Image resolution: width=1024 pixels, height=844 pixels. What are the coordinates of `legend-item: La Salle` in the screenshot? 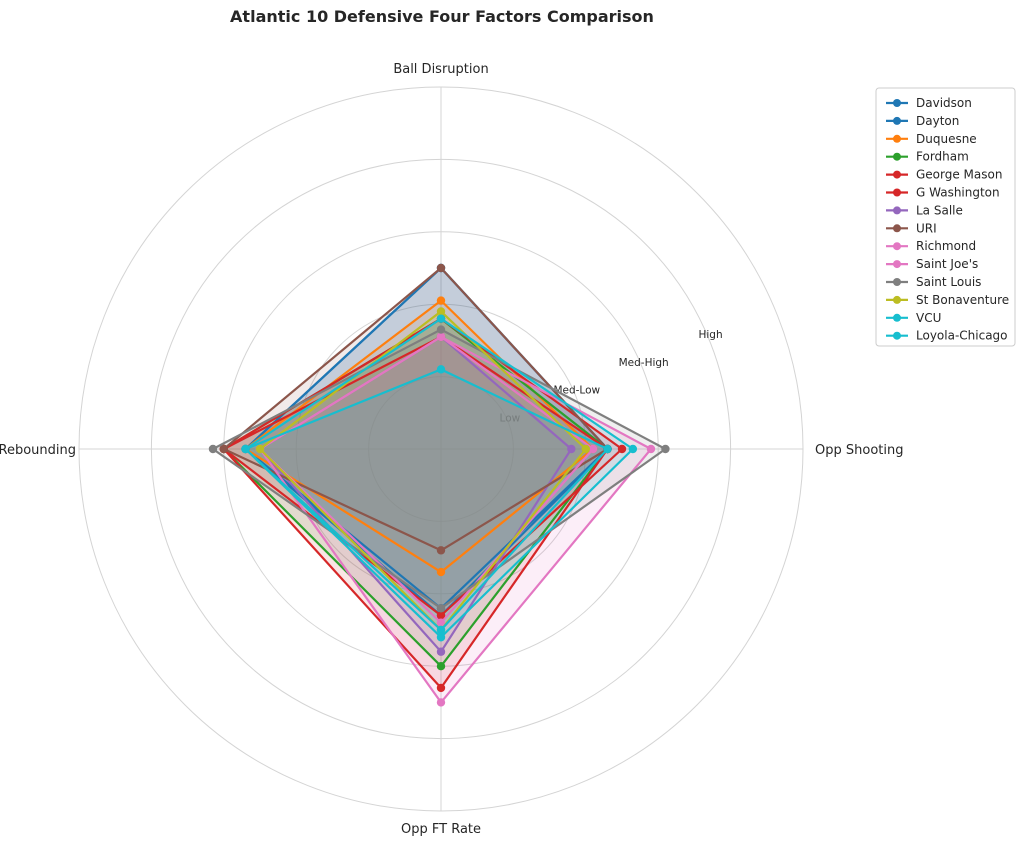 It's located at (924, 210).